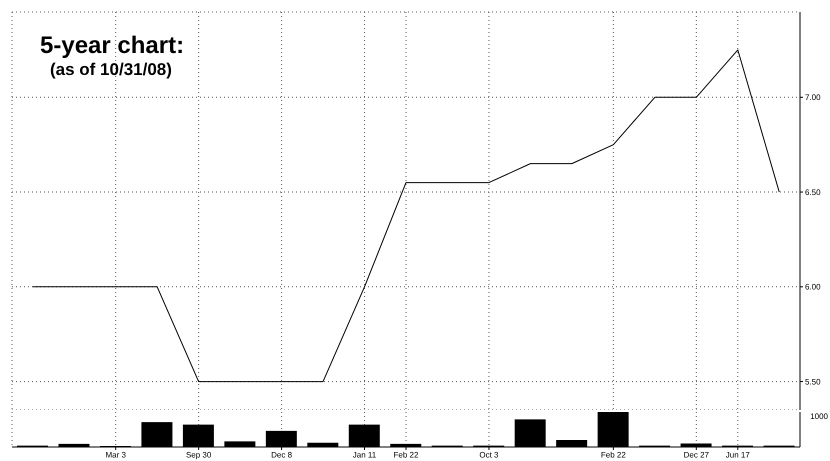  I want to click on x-tick-label: Sep 30, so click(199, 455).